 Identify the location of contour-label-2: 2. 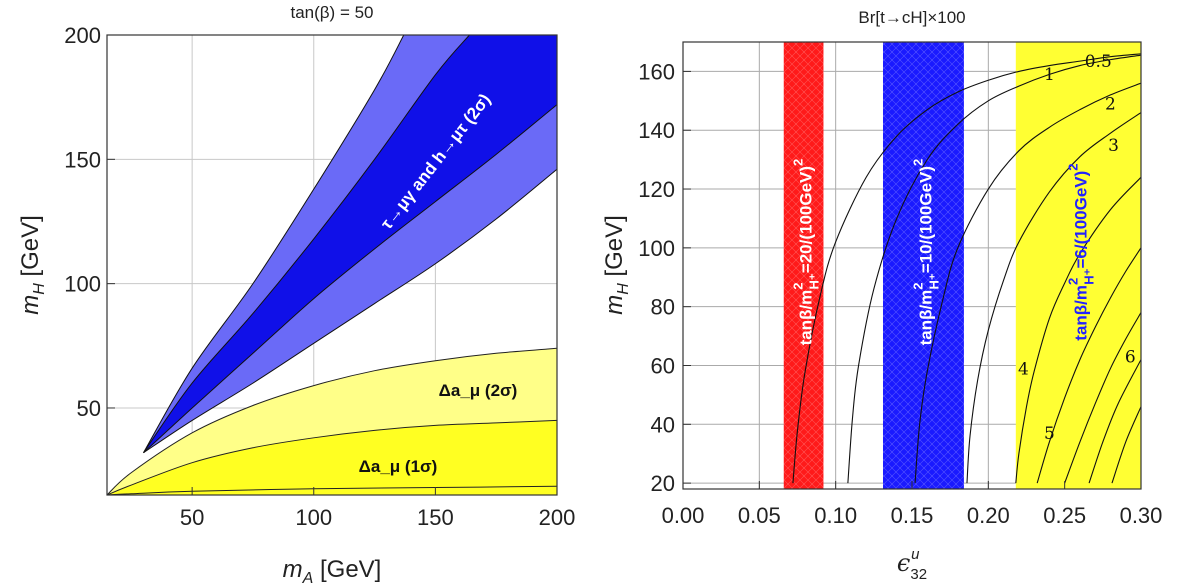
(1110, 105).